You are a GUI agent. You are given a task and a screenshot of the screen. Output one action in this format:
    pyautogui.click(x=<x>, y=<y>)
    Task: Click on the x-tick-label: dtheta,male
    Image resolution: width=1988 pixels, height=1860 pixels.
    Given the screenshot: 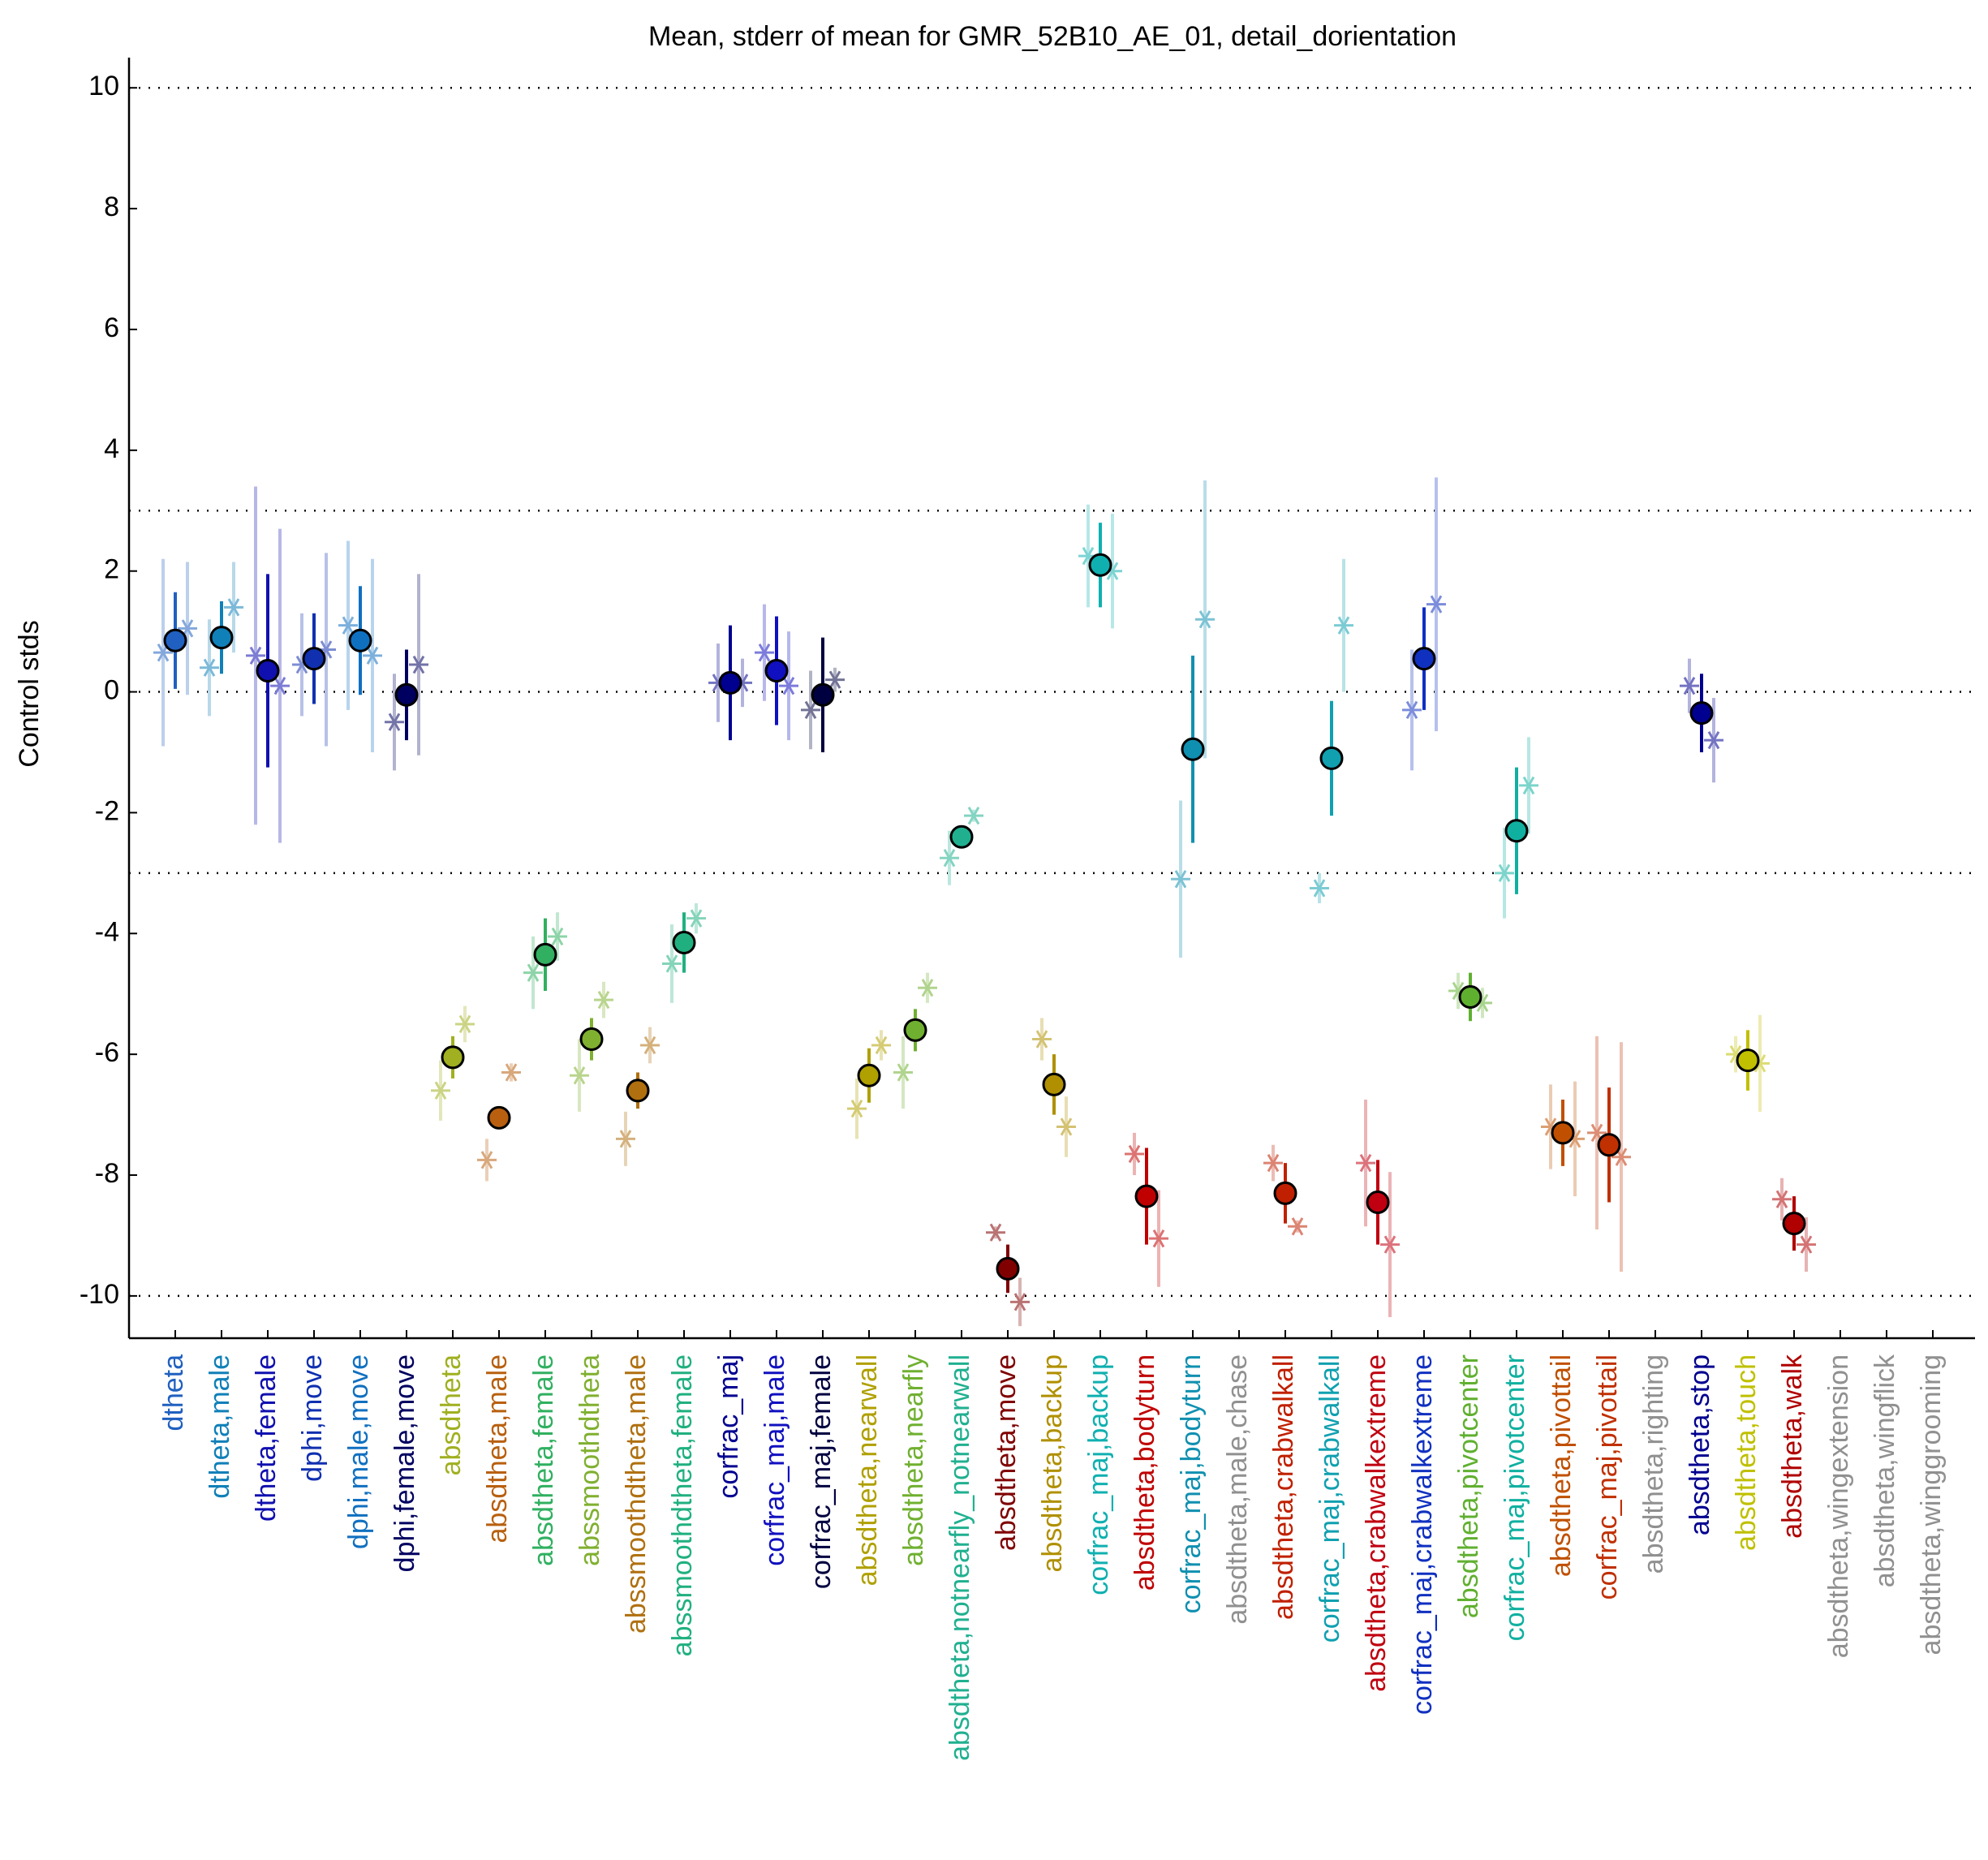 What is the action you would take?
    pyautogui.click(x=219, y=1426)
    